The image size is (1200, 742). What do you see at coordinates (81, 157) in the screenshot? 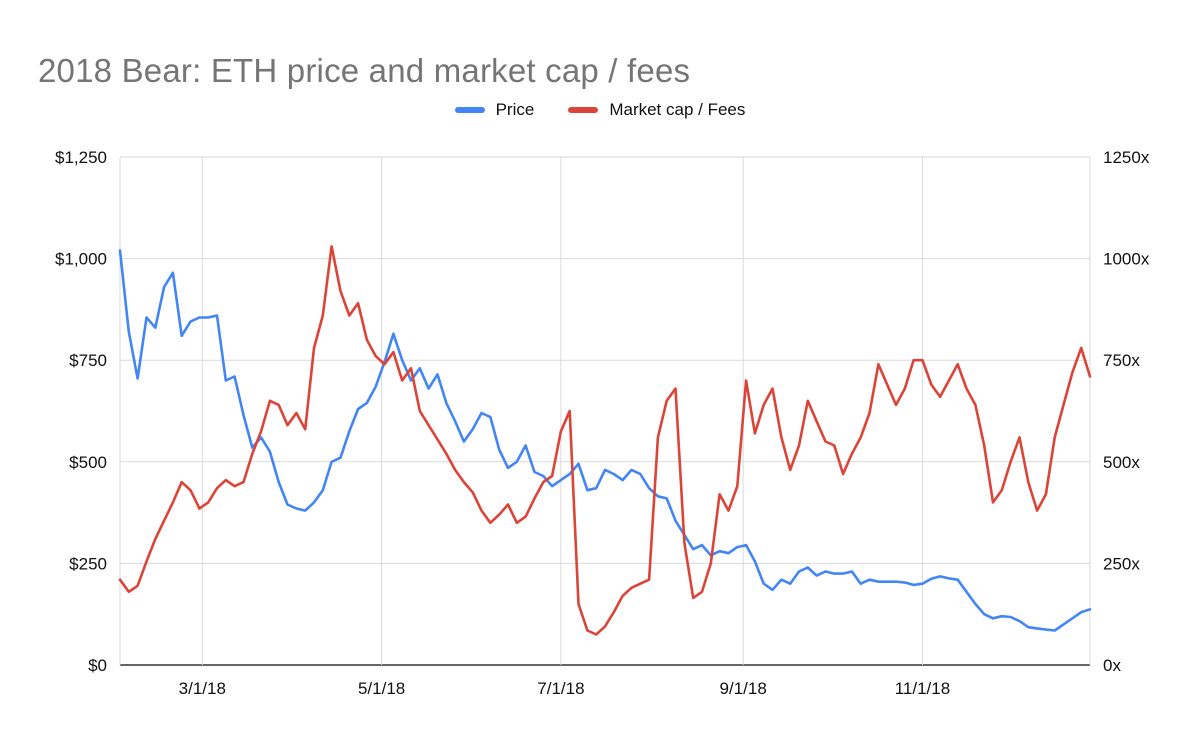
I see `left-axis-tick-label: $1,250` at bounding box center [81, 157].